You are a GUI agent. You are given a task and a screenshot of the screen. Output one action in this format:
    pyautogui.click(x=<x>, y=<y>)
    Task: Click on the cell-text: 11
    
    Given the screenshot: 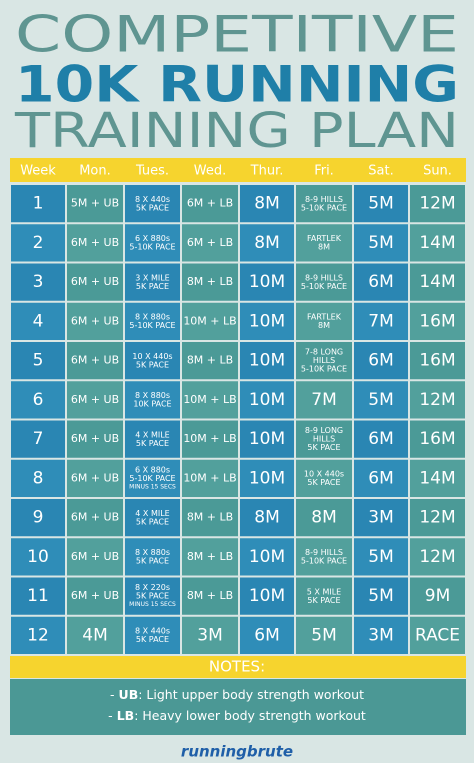 What is the action you would take?
    pyautogui.click(x=38, y=596)
    